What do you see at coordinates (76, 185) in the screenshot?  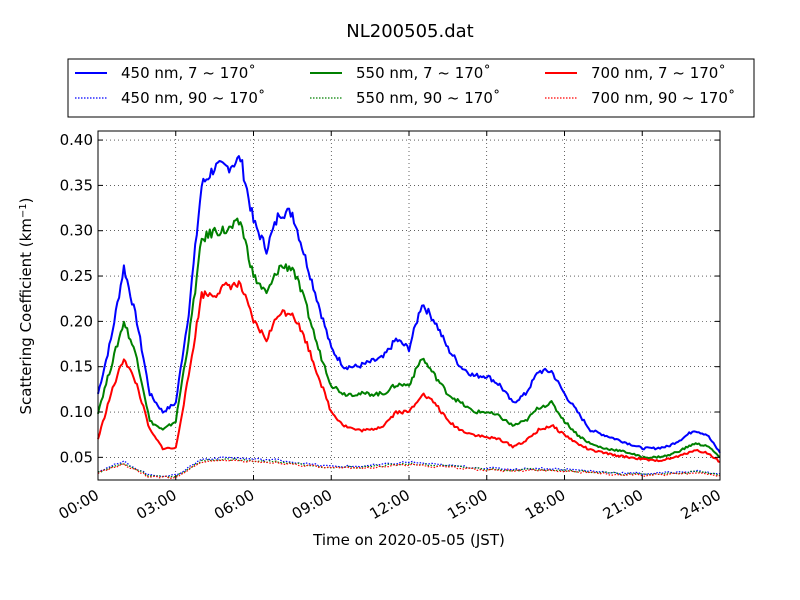 I see `y-tick-label: 0.35` at bounding box center [76, 185].